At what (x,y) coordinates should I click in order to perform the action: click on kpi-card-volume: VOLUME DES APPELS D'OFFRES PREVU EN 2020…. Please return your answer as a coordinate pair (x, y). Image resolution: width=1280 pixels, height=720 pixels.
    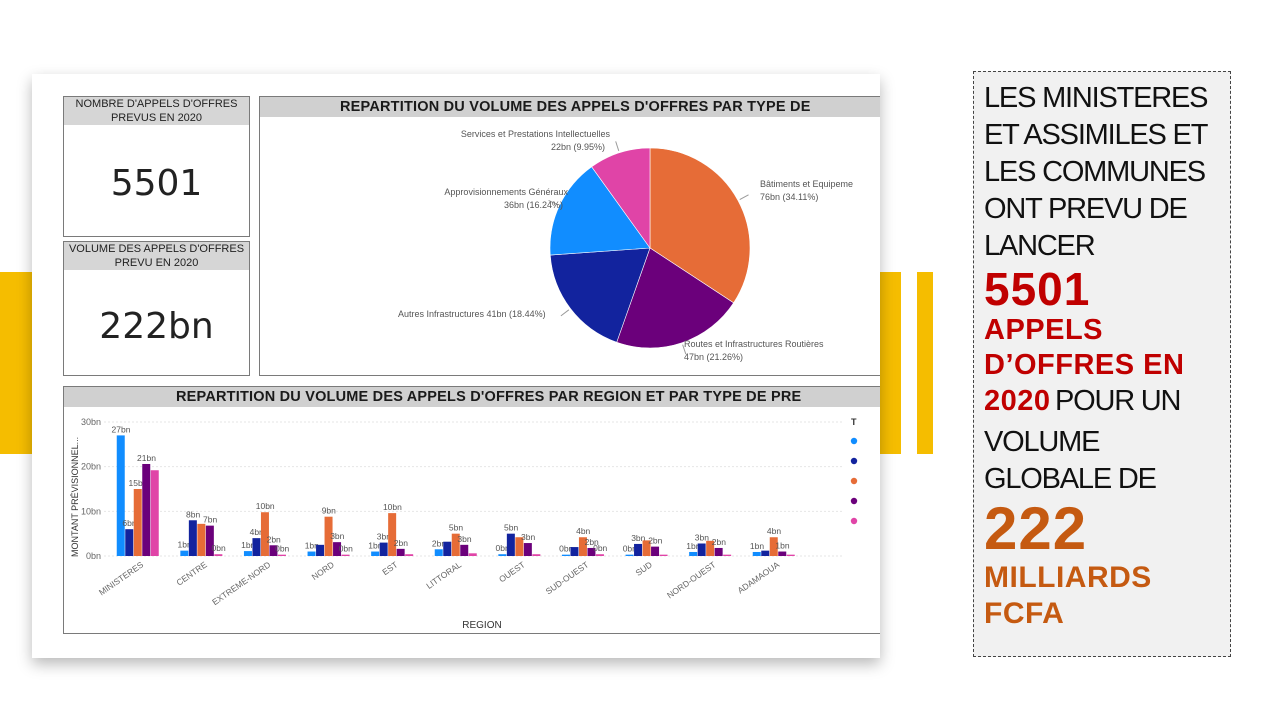
    Looking at the image, I should click on (156, 308).